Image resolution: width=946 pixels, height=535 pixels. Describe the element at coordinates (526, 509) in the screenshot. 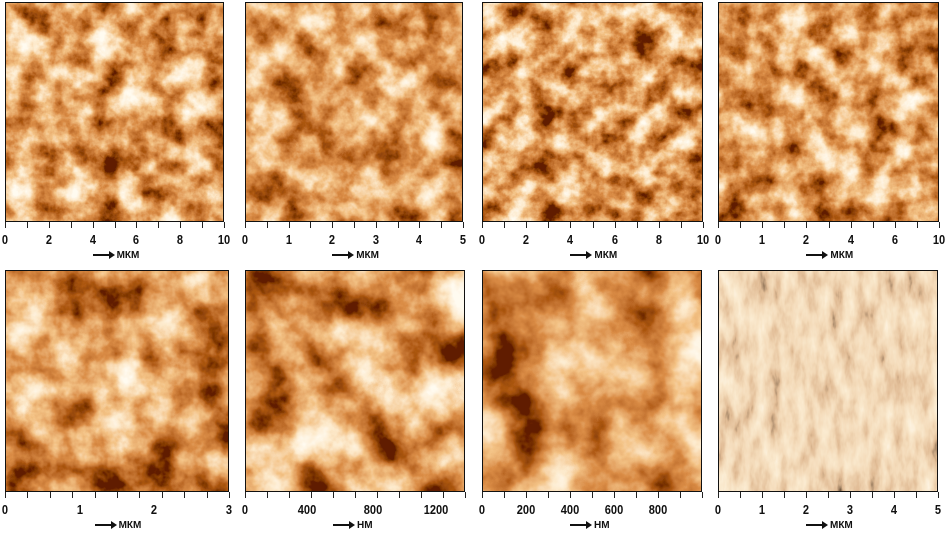

I see `tick-label: 200` at that location.